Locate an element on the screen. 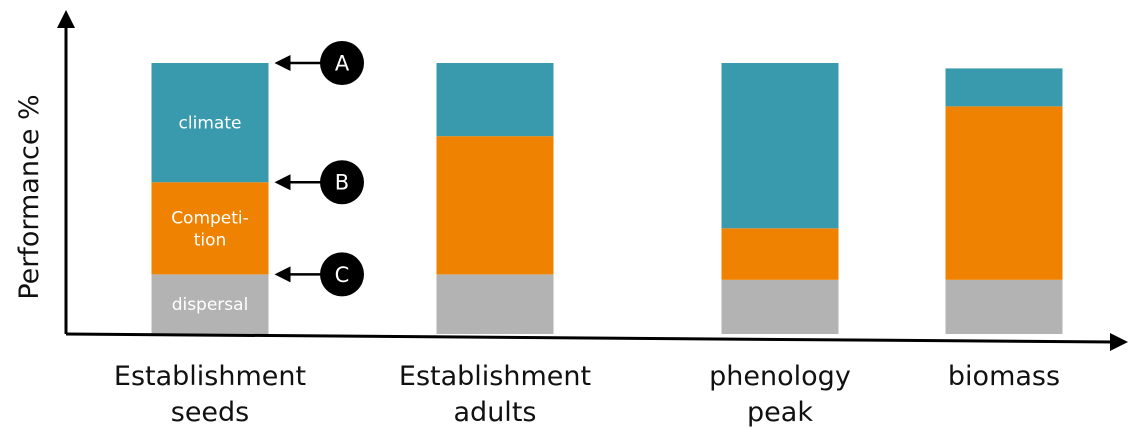 The height and width of the screenshot is (428, 1131). annotation-letter: A is located at coordinates (342, 64).